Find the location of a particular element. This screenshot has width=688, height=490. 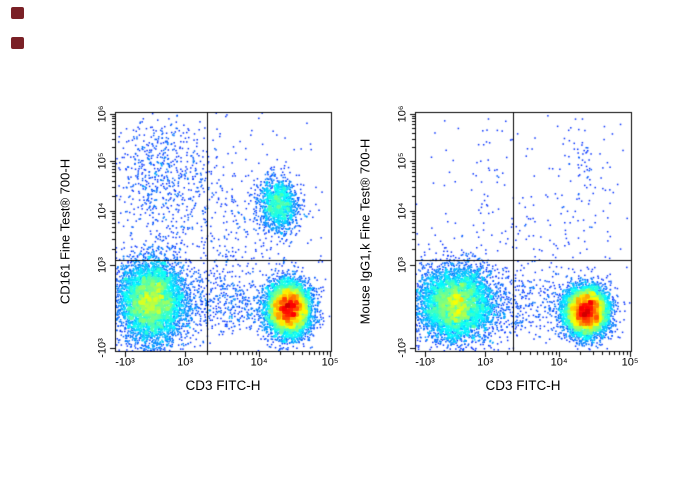

right-y-axis-label: Mouse IgG1,k Fine Test® 700-H is located at coordinates (365, 231).